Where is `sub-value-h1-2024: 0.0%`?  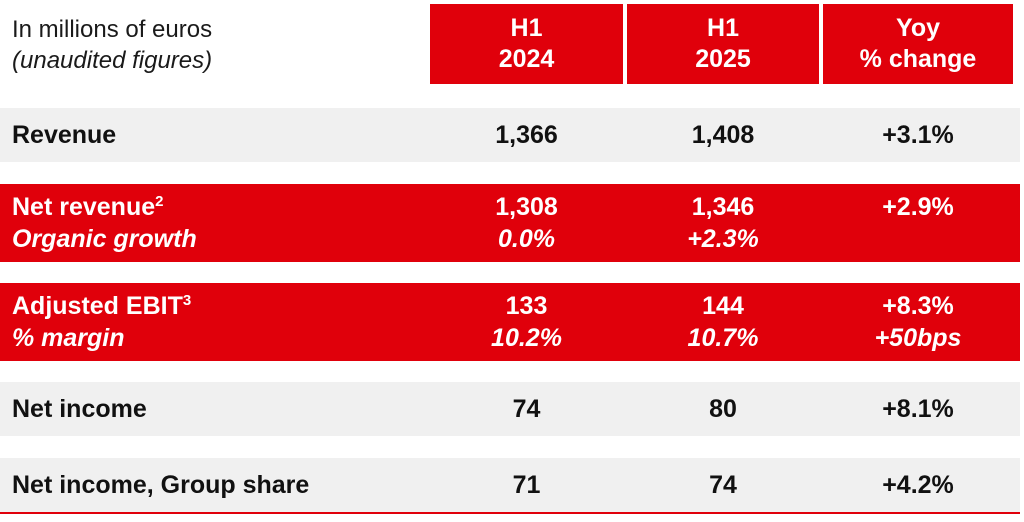 sub-value-h1-2024: 0.0% is located at coordinates (526, 239).